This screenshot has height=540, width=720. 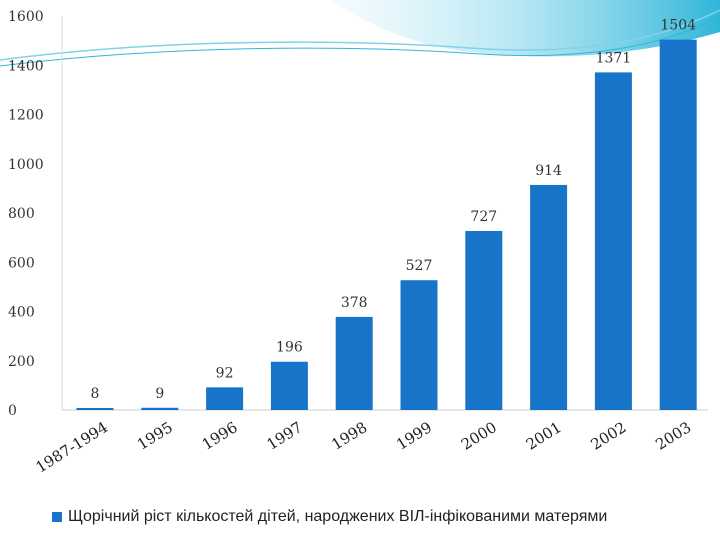 I want to click on data-label: 9, so click(x=159, y=394).